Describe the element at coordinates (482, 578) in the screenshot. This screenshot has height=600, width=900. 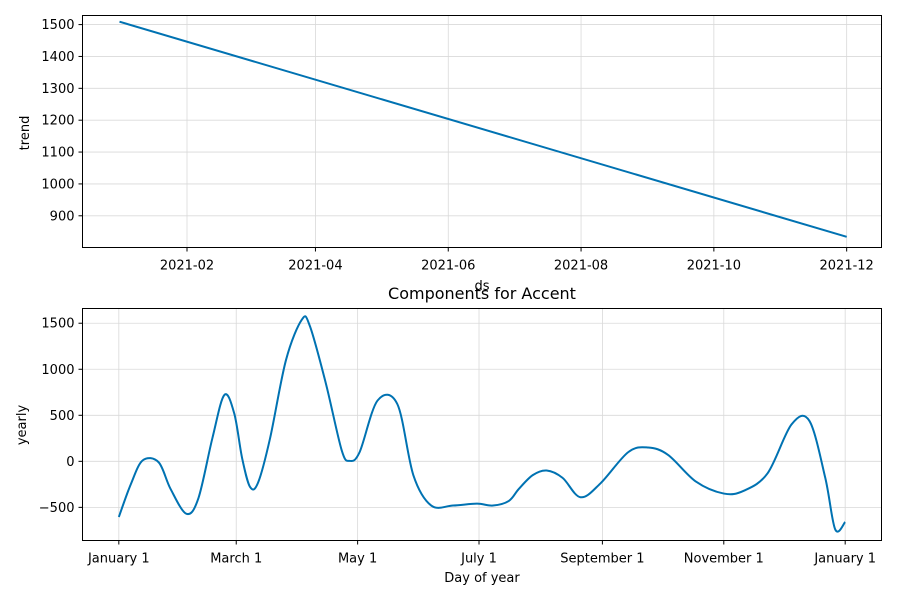
I see `yearly-x-axis-label: Day of year` at that location.